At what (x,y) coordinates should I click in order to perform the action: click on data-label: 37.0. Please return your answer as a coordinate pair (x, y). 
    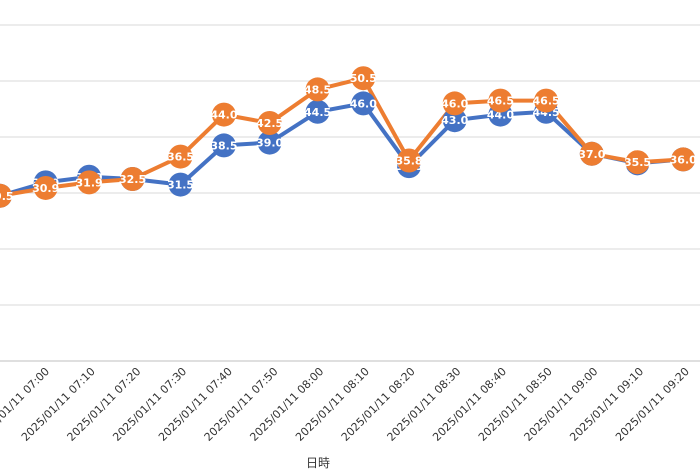
    Looking at the image, I should click on (591, 154).